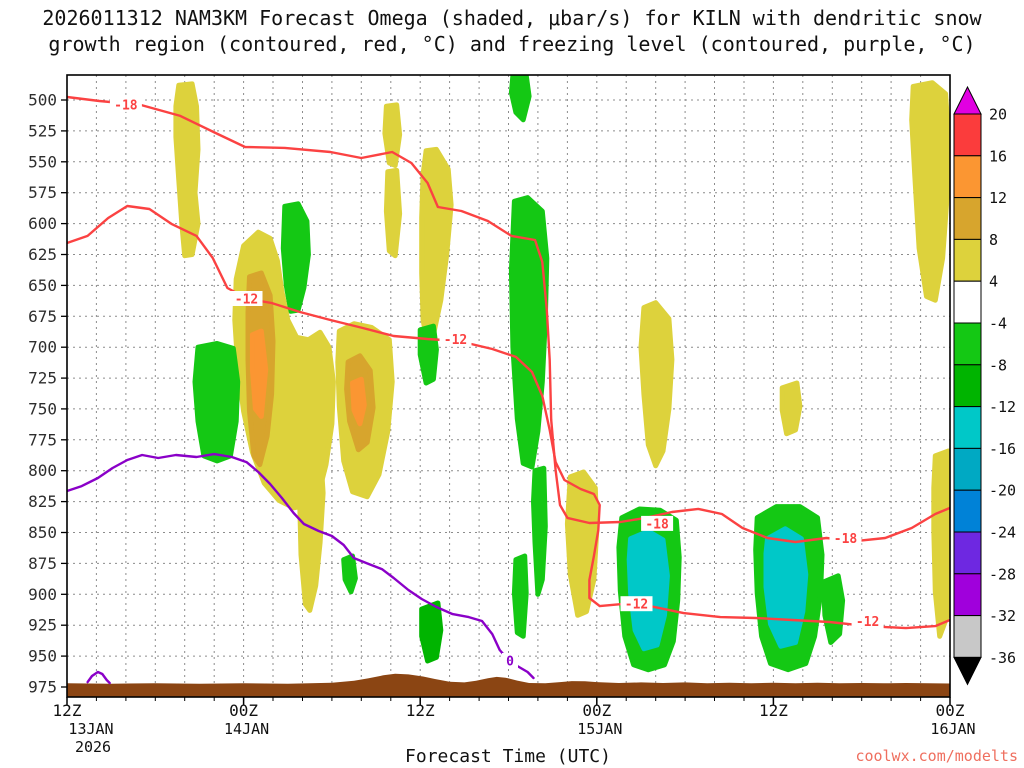  Describe the element at coordinates (520, 596) in the screenshot. I see `omega-region-green-thin-h31` at that location.